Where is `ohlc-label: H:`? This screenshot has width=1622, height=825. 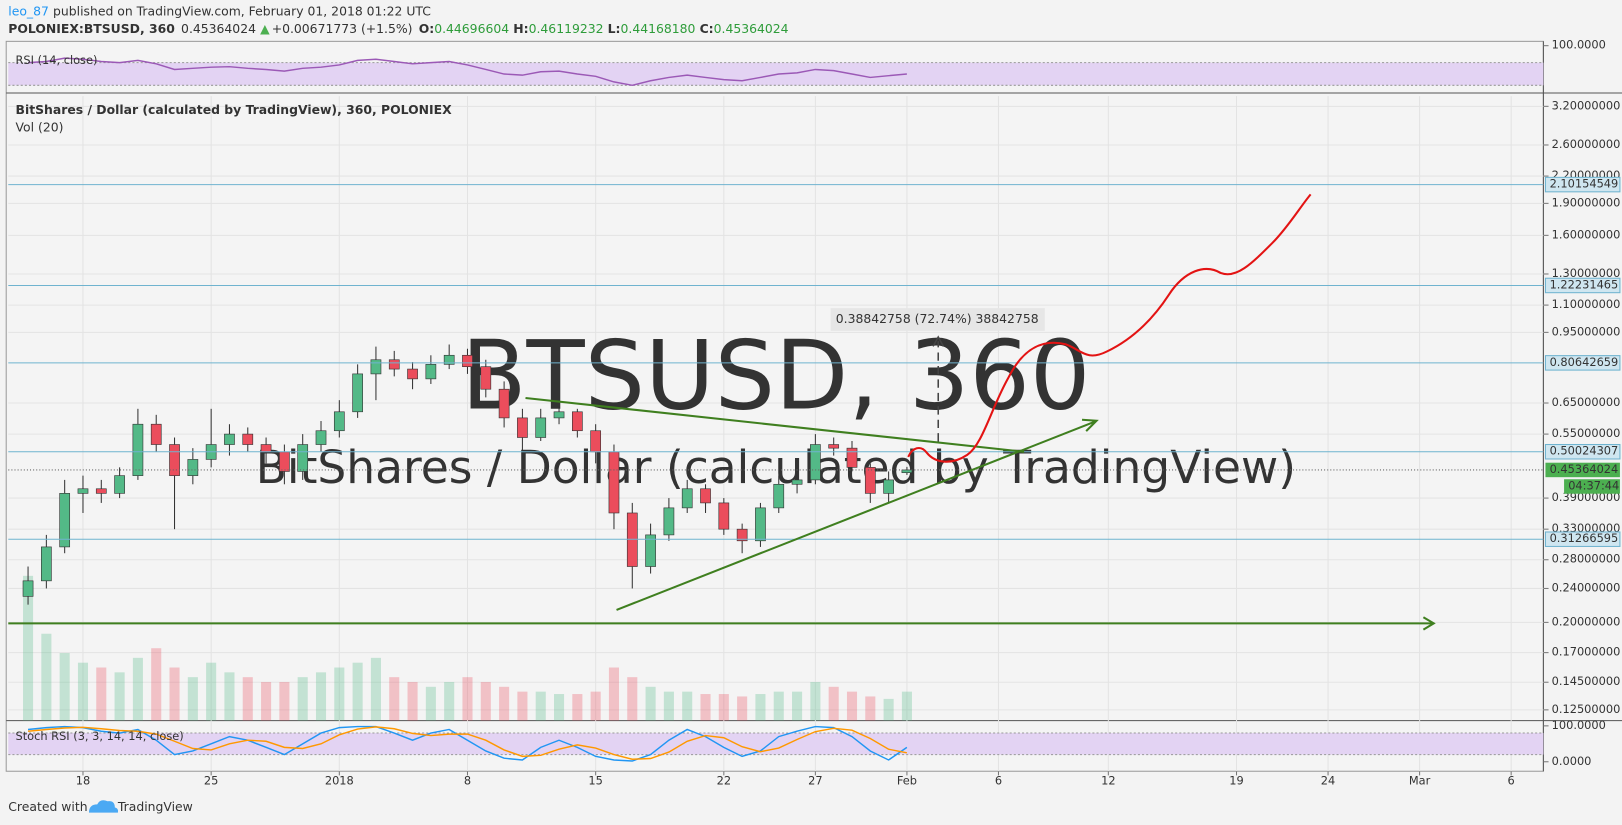
ohlc-label: H: is located at coordinates (520, 27).